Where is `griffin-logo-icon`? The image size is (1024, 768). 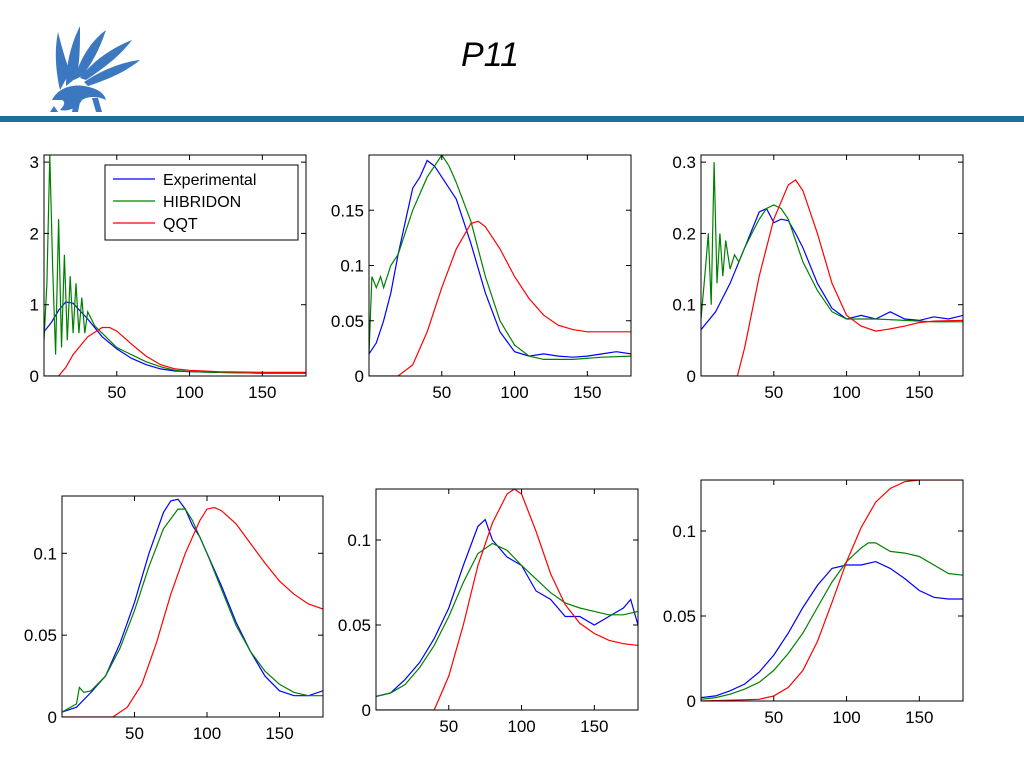 griffin-logo-icon is located at coordinates (95, 69).